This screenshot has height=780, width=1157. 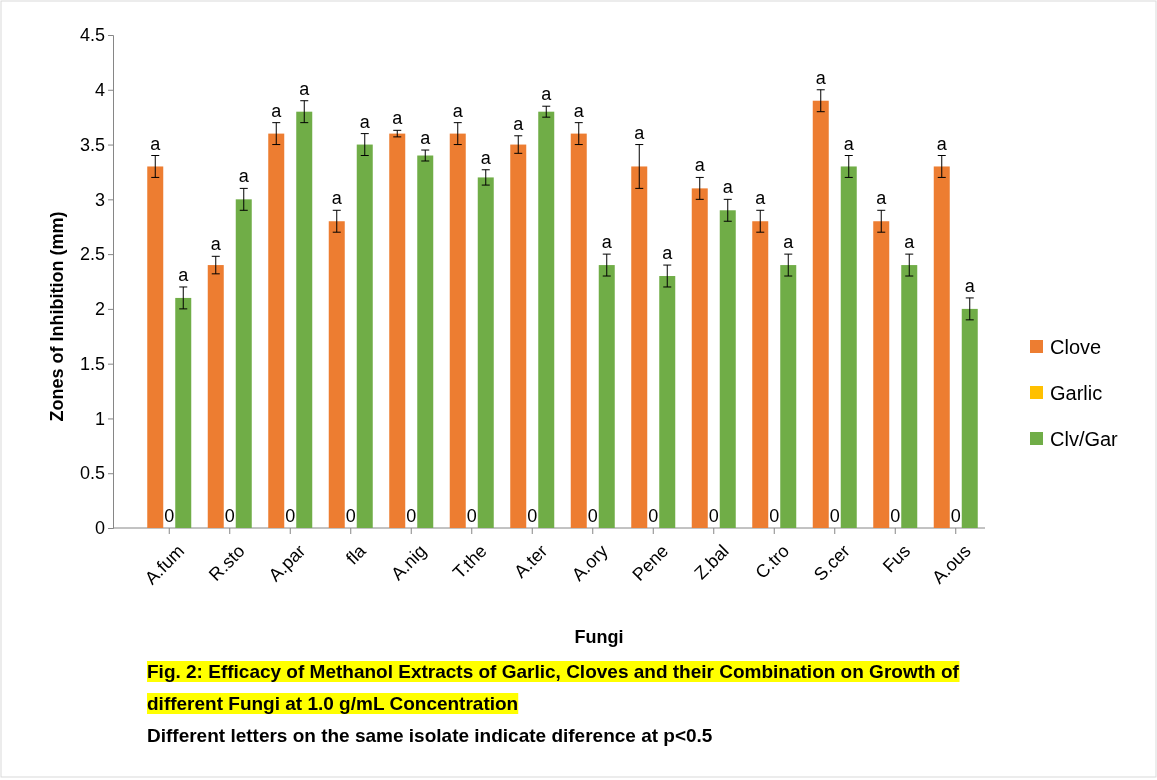 What do you see at coordinates (470, 561) in the screenshot?
I see `x-tick-label: T.the` at bounding box center [470, 561].